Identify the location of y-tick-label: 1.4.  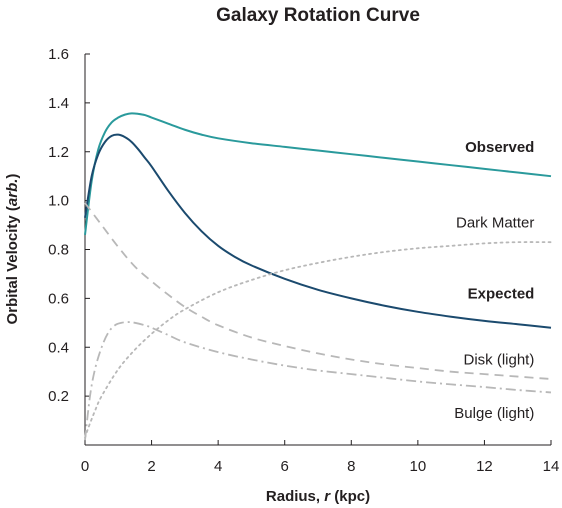
(58, 103).